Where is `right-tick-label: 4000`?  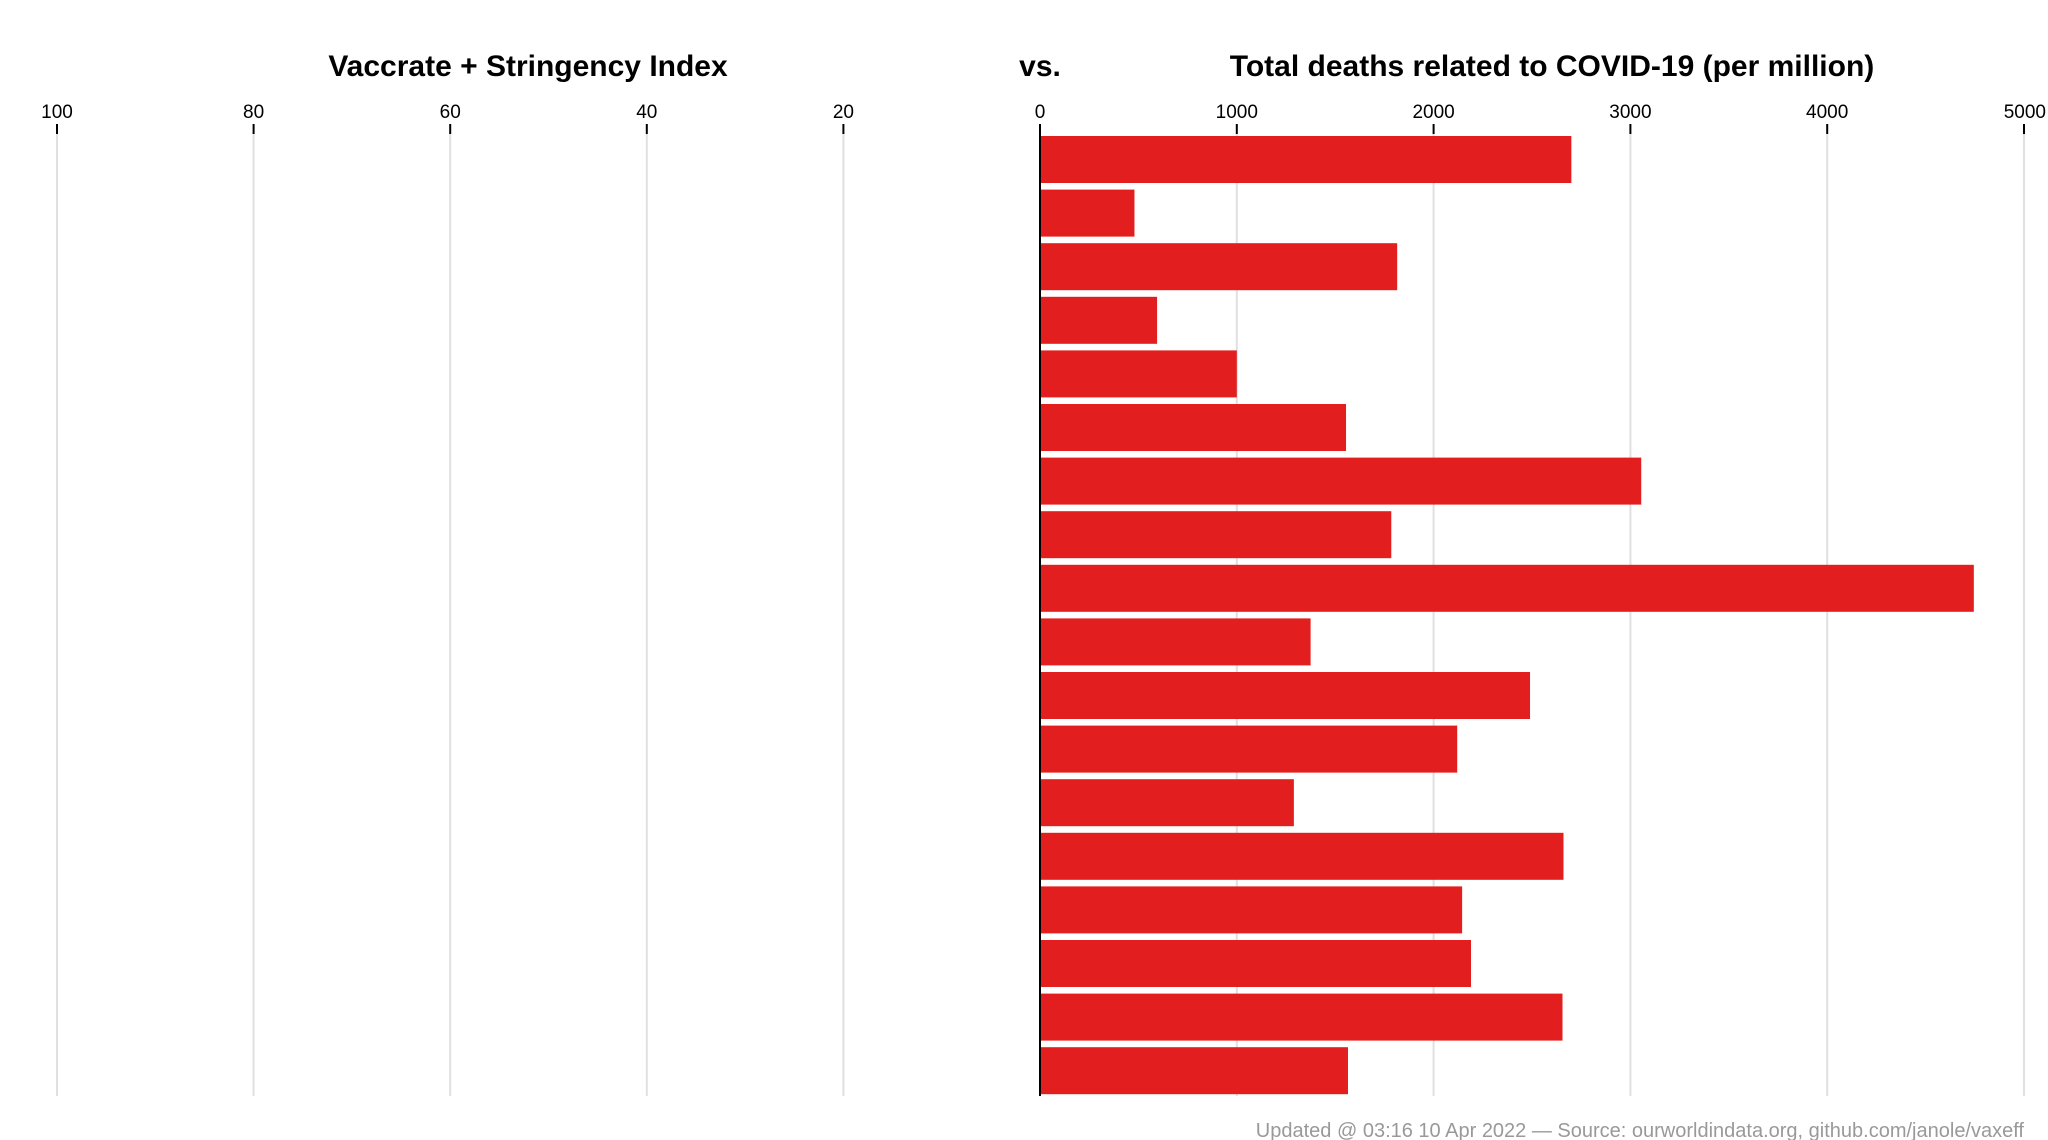 right-tick-label: 4000 is located at coordinates (1827, 112).